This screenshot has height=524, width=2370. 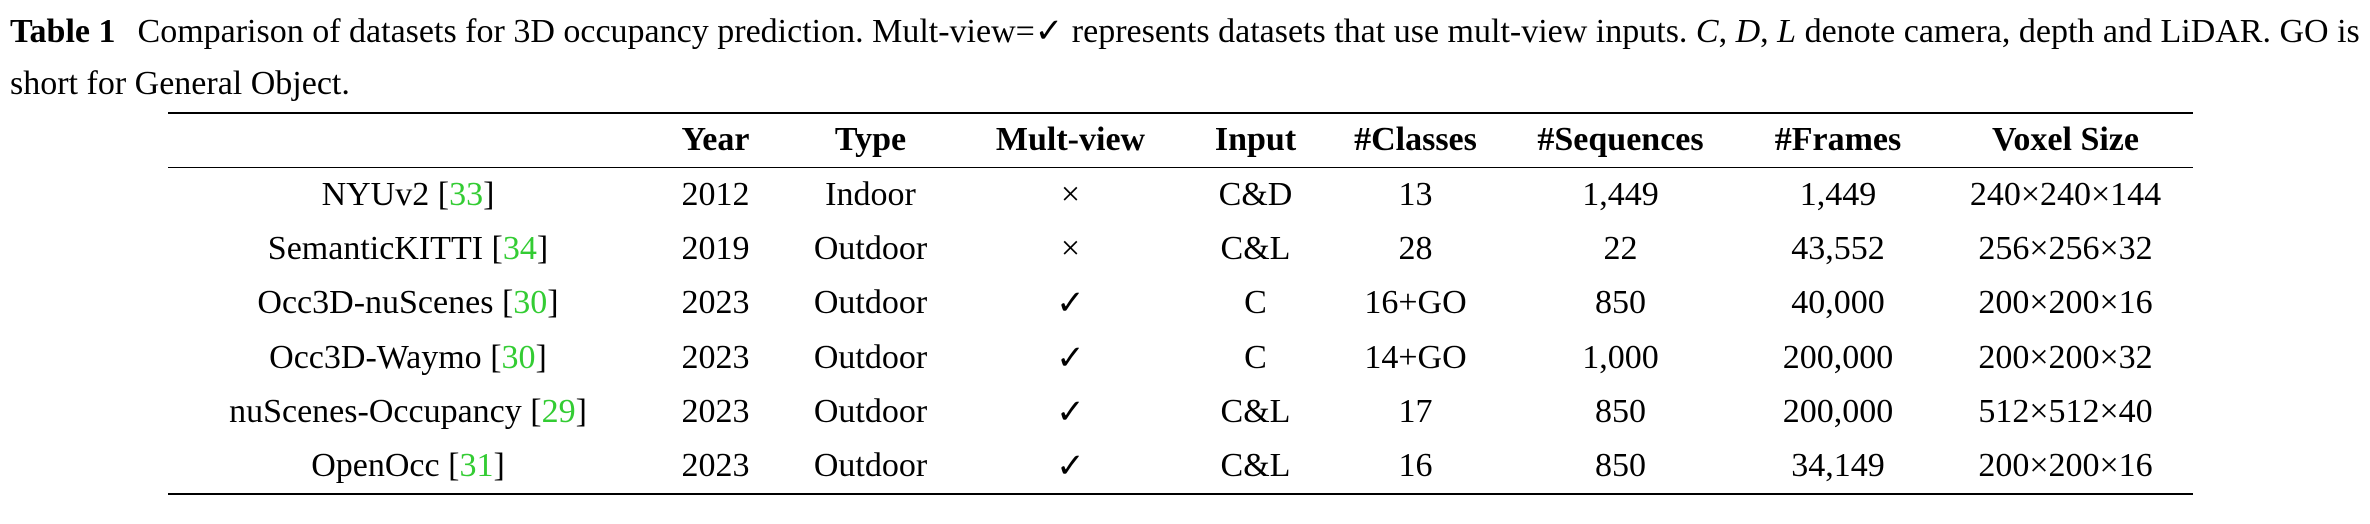 What do you see at coordinates (2065, 194) in the screenshot?
I see `cell-voxel-size: 240×240×144` at bounding box center [2065, 194].